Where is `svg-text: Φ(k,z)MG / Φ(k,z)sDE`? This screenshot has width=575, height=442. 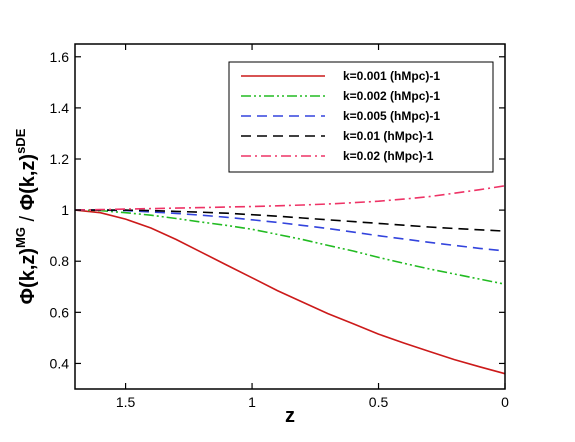
svg-text: Φ(k,z)MG / Φ(k,z)sDE is located at coordinates (26, 216).